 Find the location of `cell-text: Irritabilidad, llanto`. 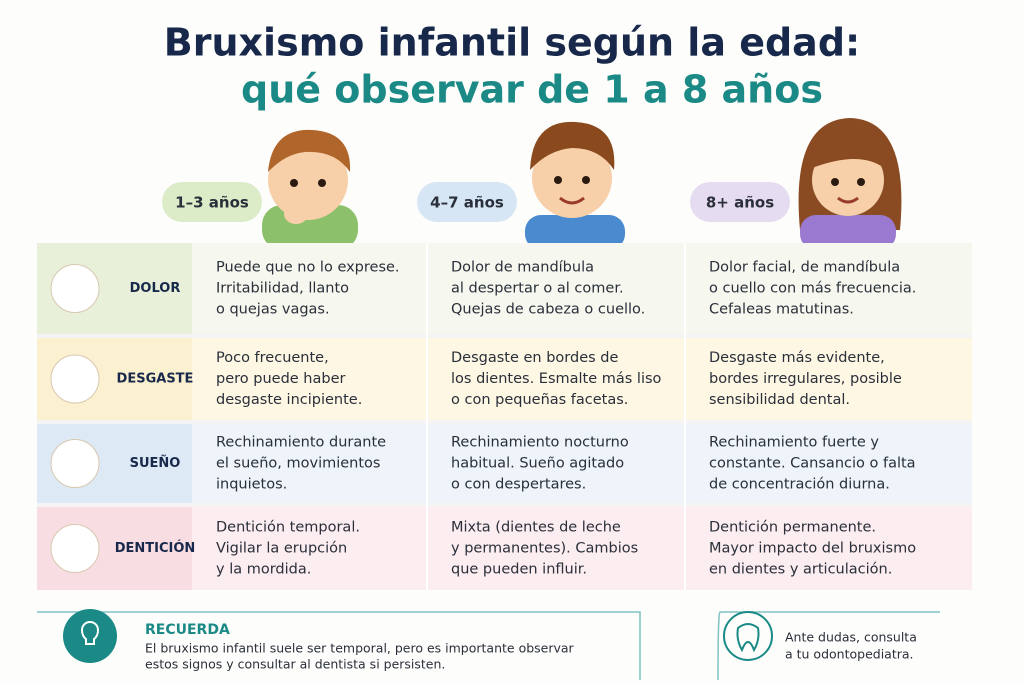

cell-text: Irritabilidad, llanto is located at coordinates (282, 289).